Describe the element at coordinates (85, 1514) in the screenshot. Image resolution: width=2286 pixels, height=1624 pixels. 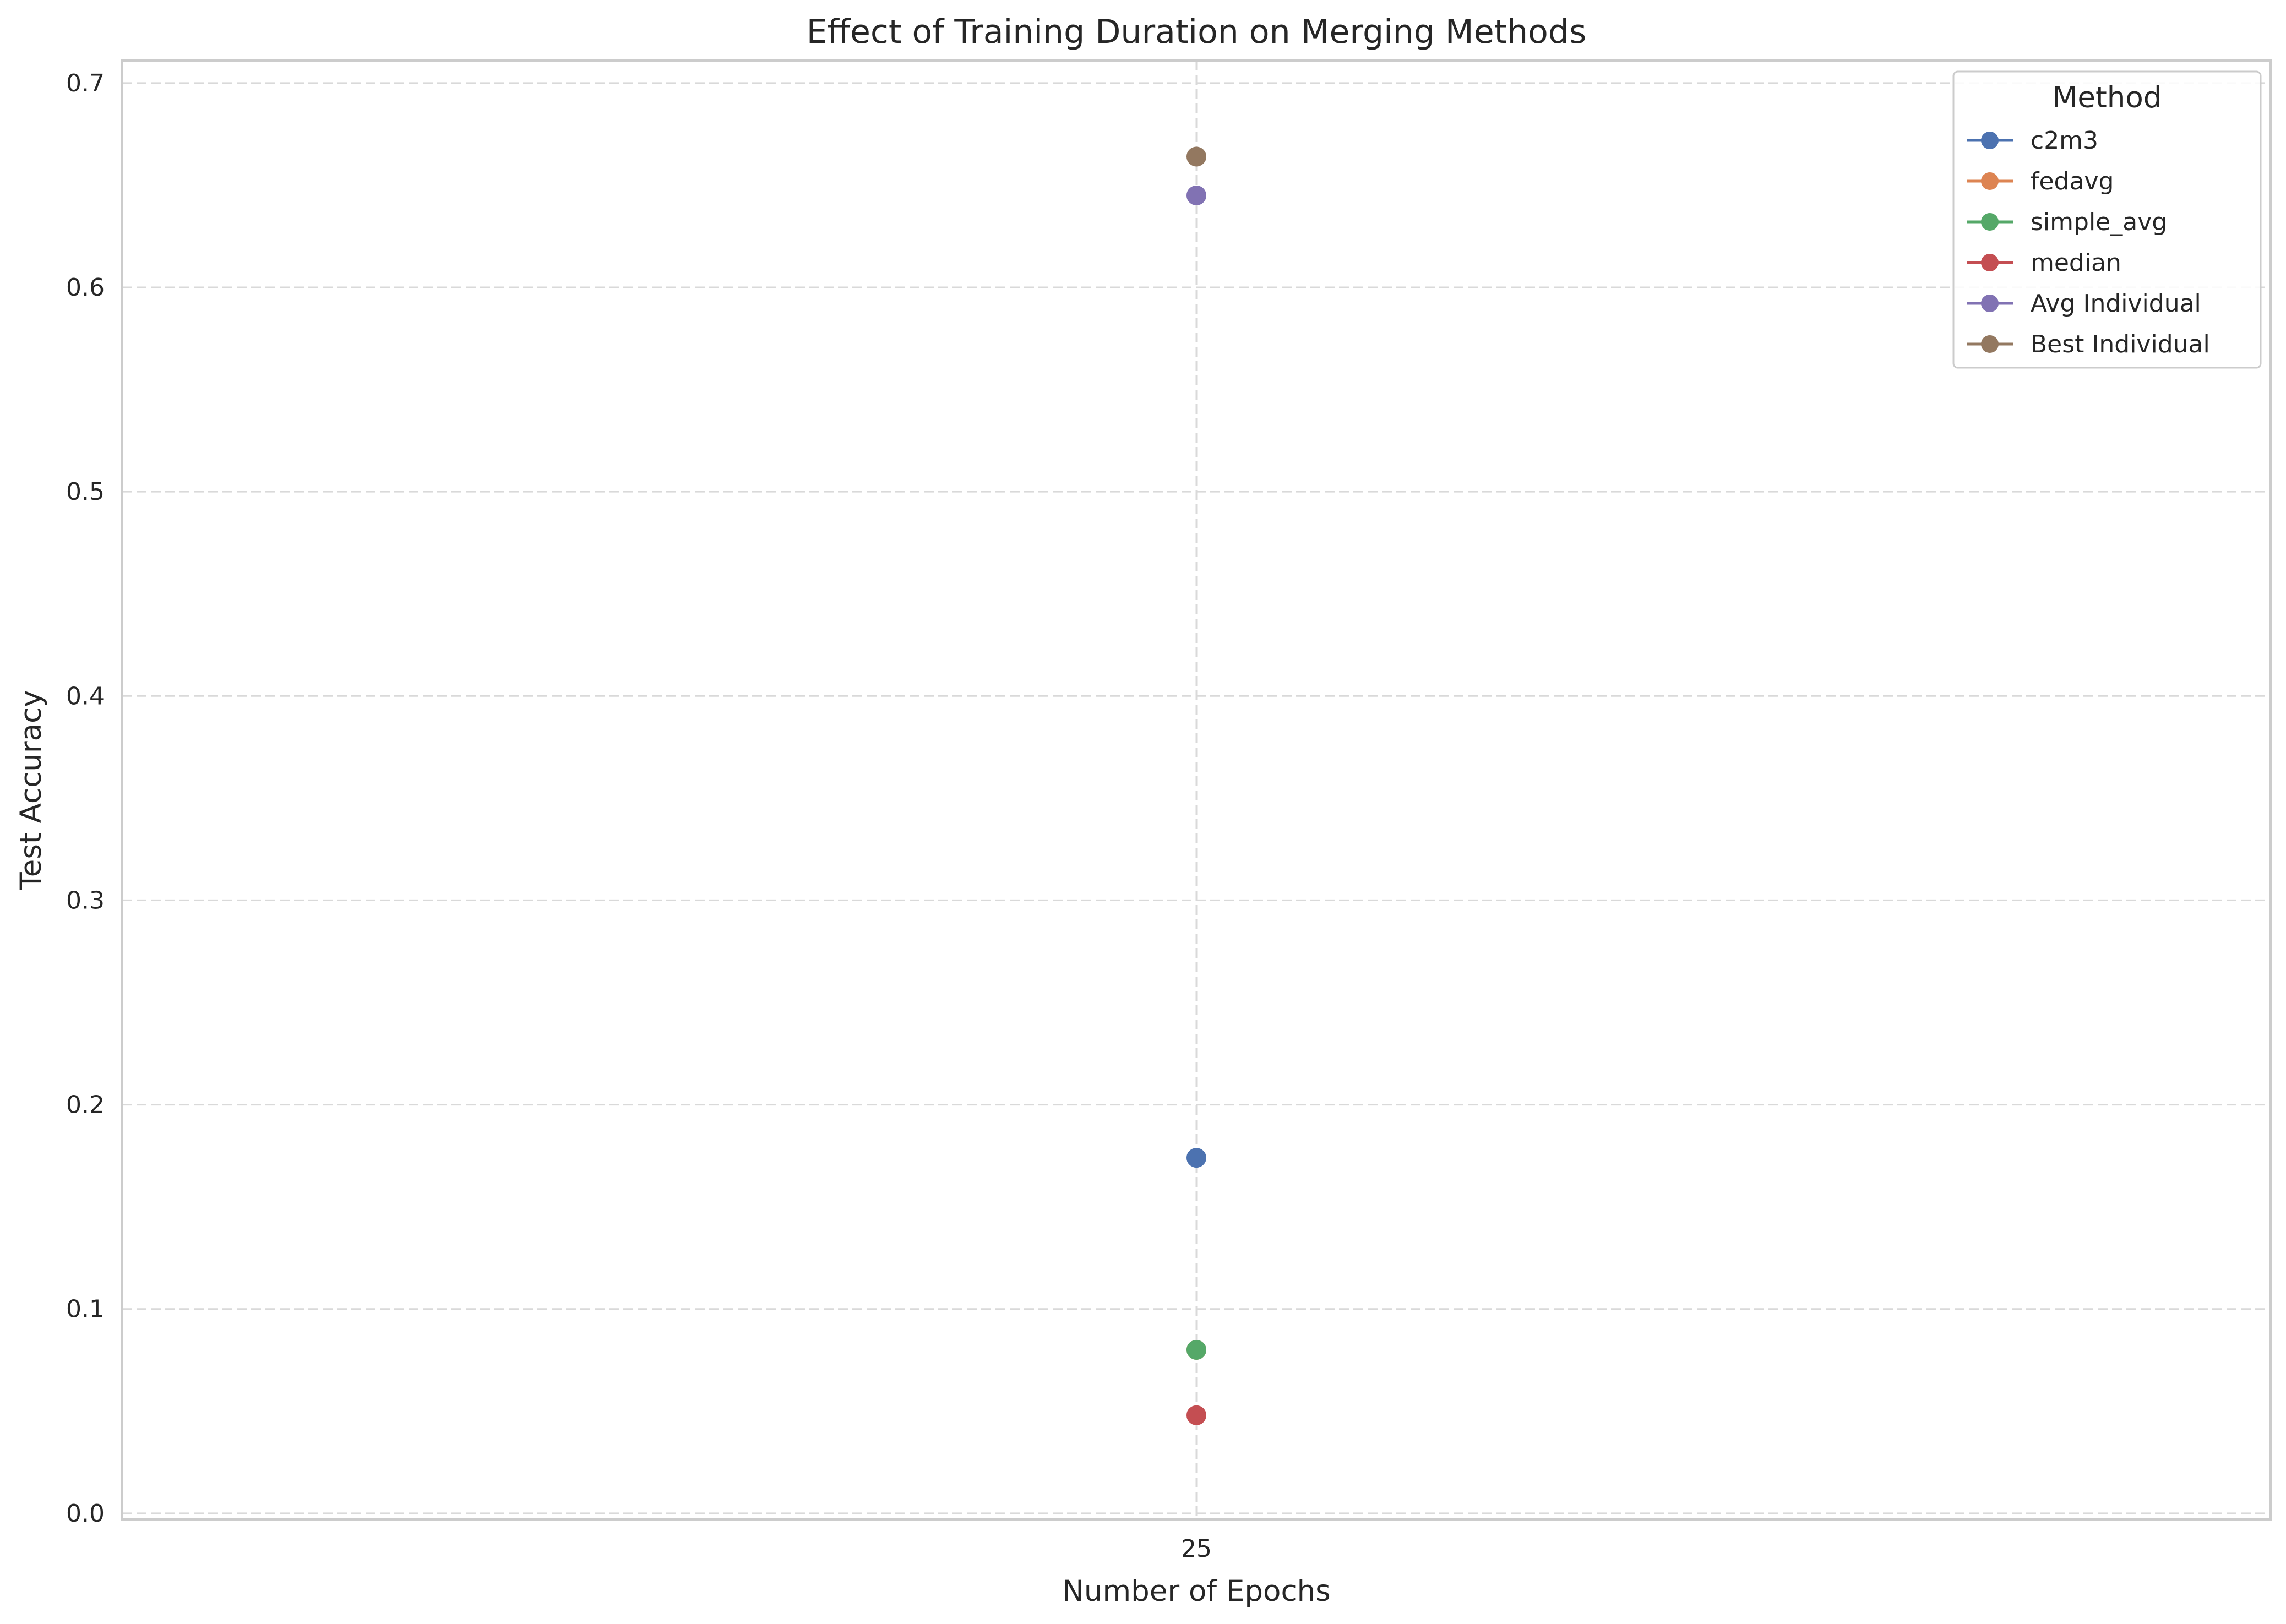
I see `y-tick-label: 0.0` at that location.